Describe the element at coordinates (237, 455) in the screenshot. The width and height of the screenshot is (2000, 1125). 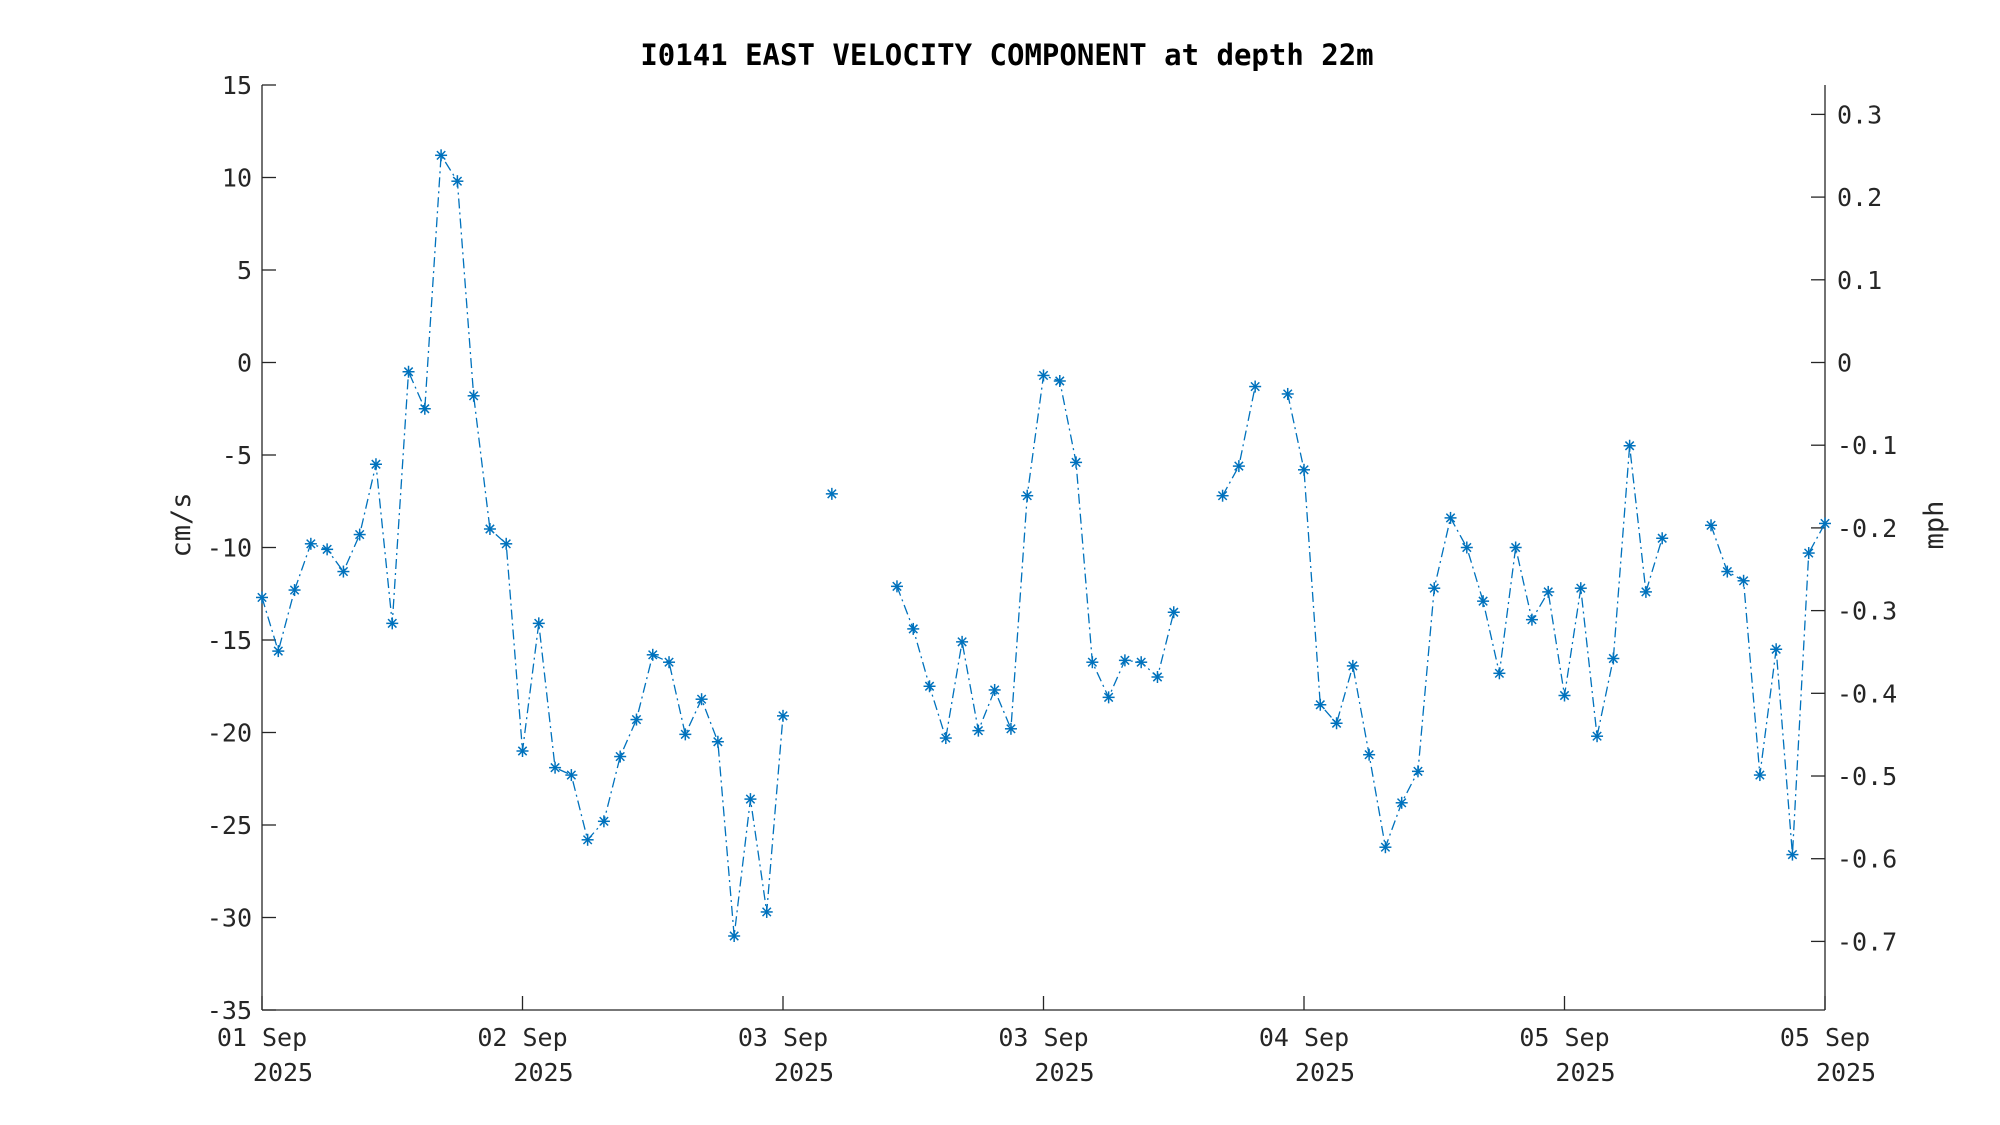
I see `y-tick-label: -5` at that location.